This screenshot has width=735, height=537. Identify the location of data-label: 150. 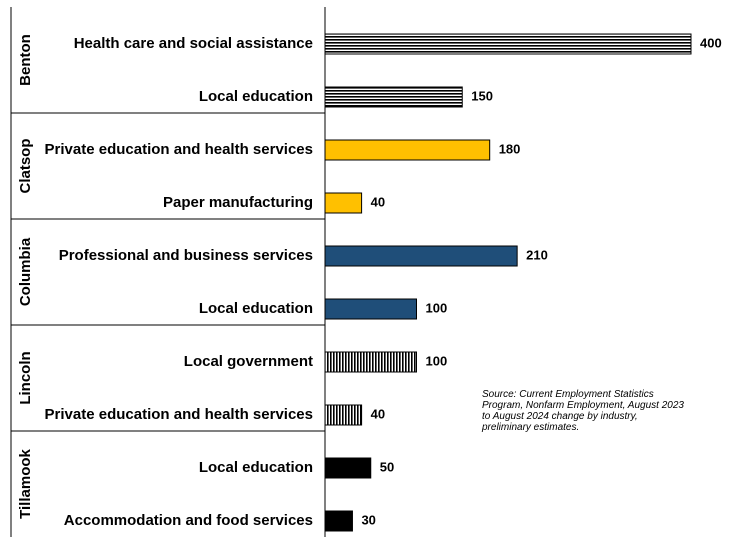
(482, 95).